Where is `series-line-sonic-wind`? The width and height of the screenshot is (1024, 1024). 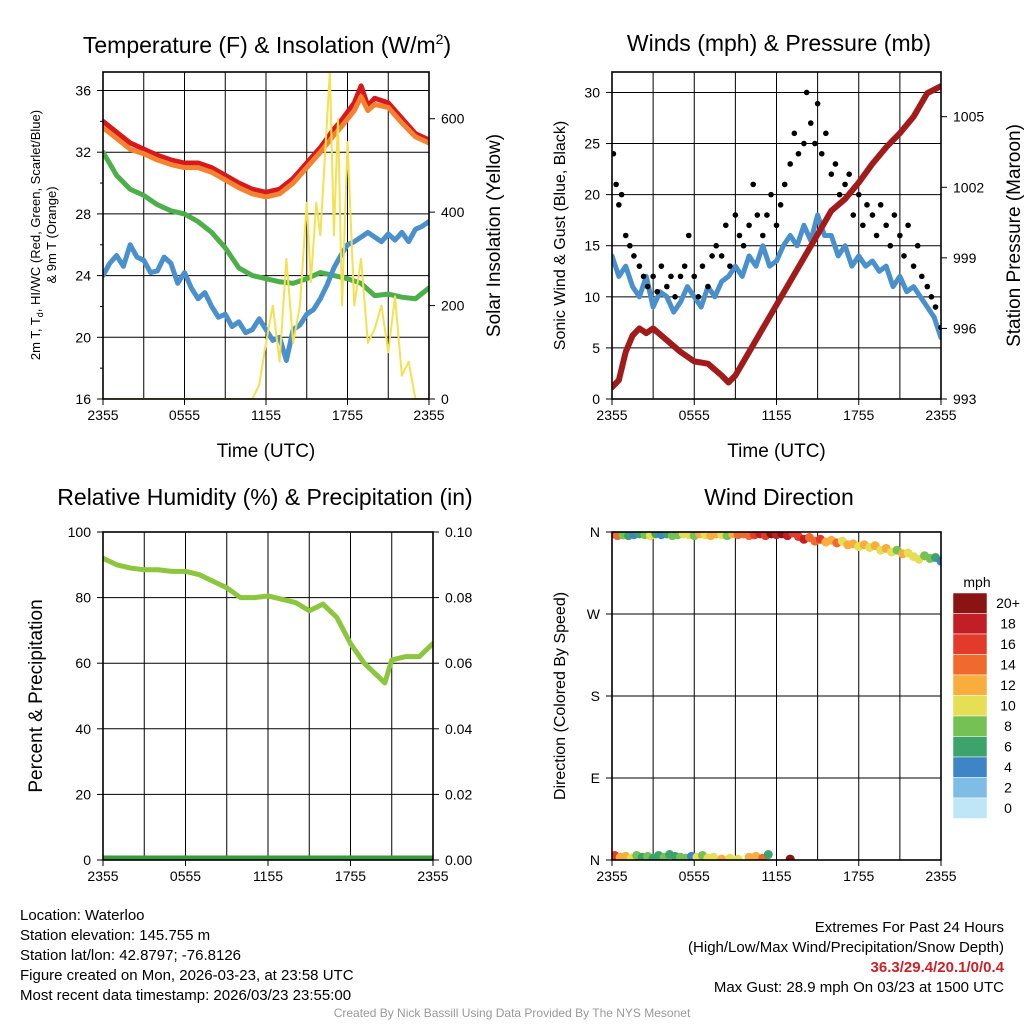 series-line-sonic-wind is located at coordinates (776, 276).